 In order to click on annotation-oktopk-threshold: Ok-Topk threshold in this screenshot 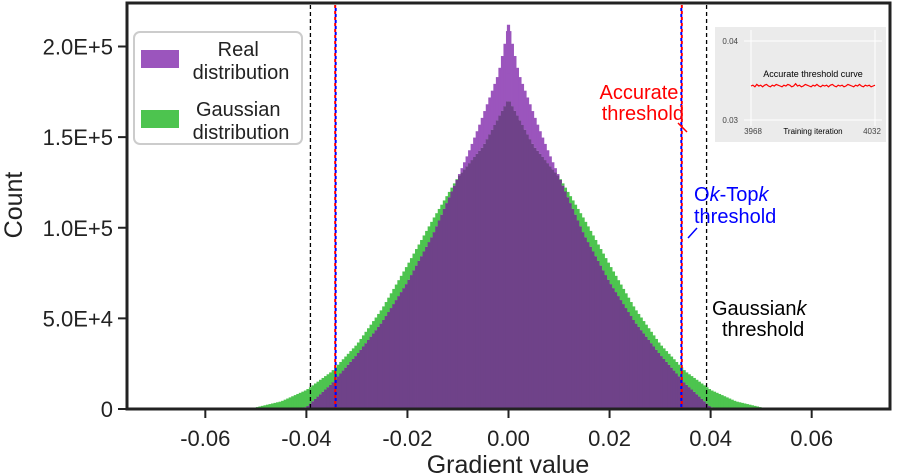, I will do `click(731, 211)`.